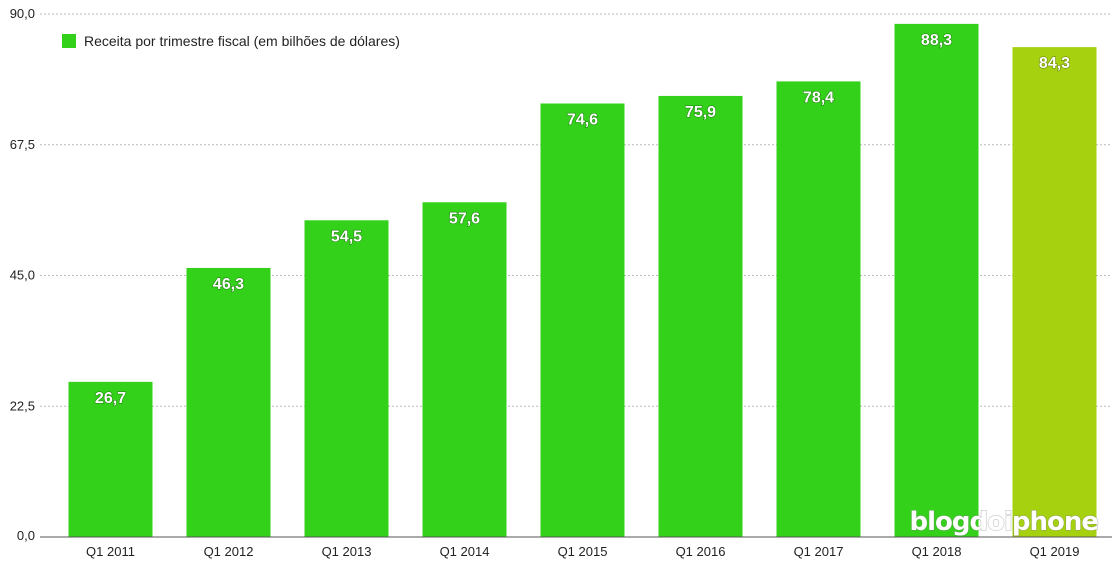 The image size is (1118, 562). Describe the element at coordinates (229, 551) in the screenshot. I see `x-tick-label: Q1 2012` at that location.